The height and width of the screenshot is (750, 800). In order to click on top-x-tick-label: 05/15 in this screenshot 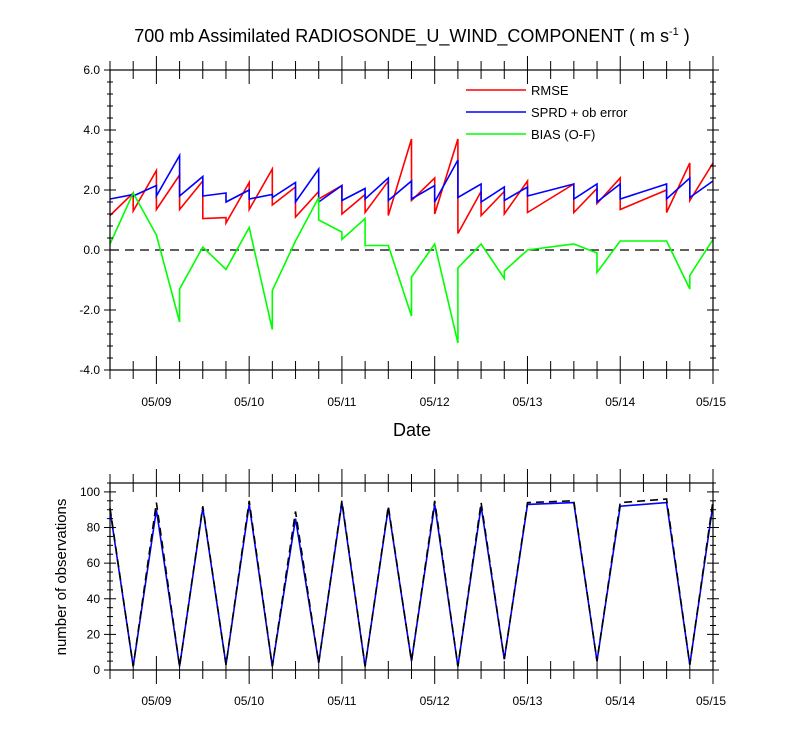, I will do `click(711, 402)`.